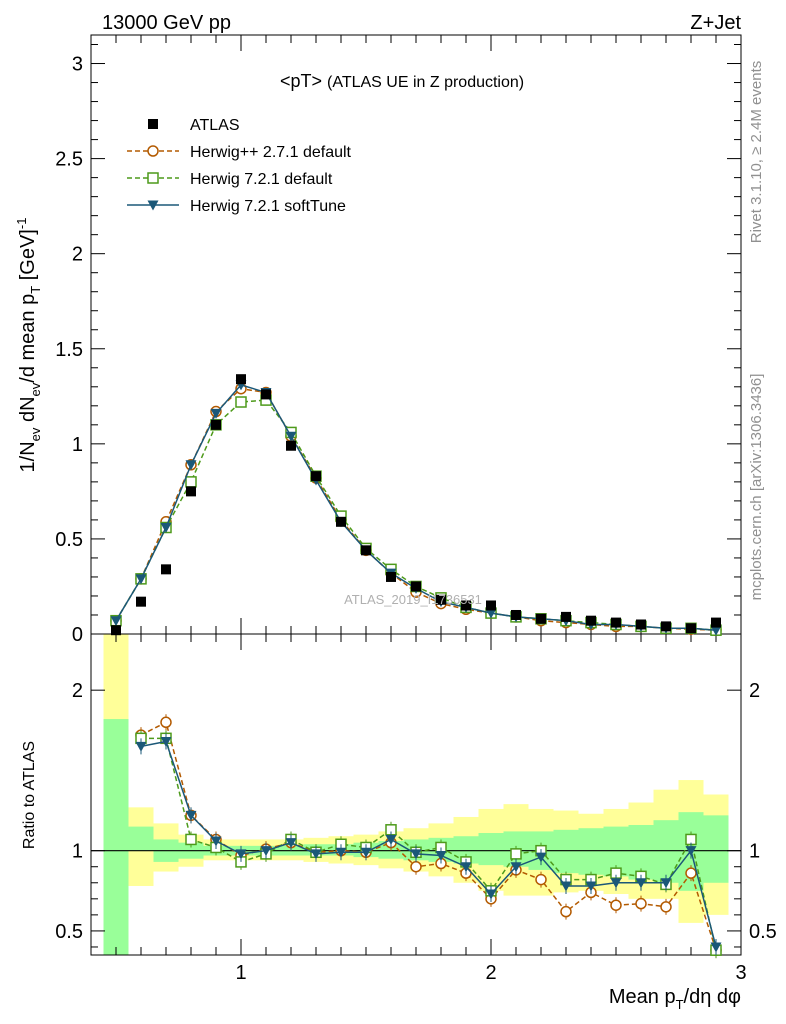 The height and width of the screenshot is (1024, 786). What do you see at coordinates (215, 125) in the screenshot?
I see `legend-label-atlas: ATLAS` at bounding box center [215, 125].